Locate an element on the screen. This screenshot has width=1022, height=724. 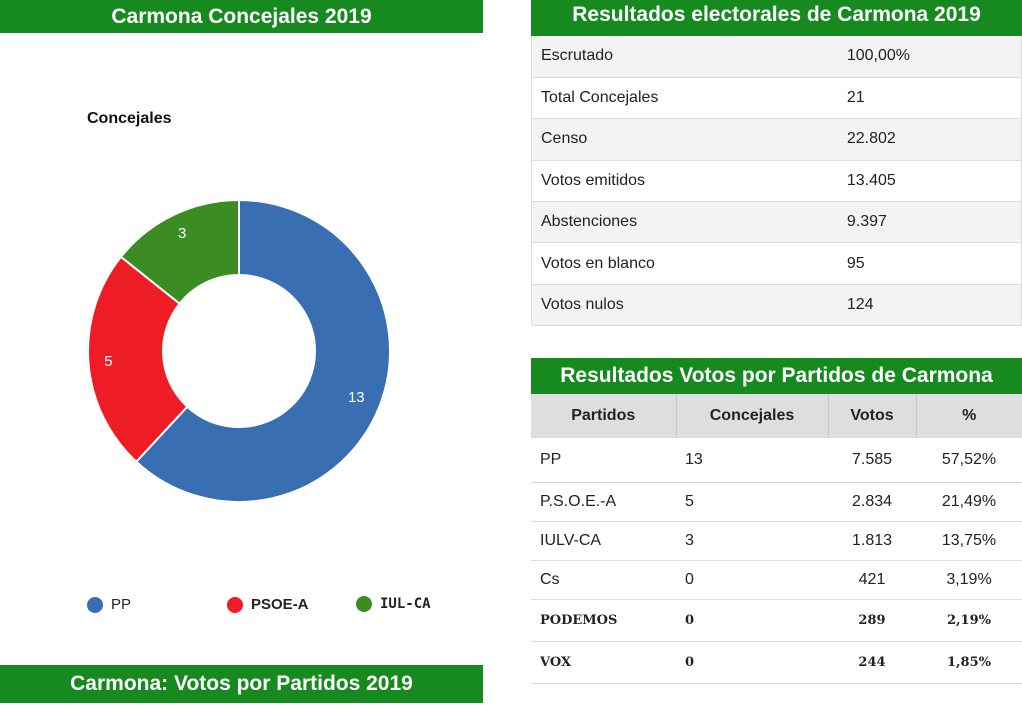
concejales-banner: Carmona Concejales 2019 is located at coordinates (241, 16).